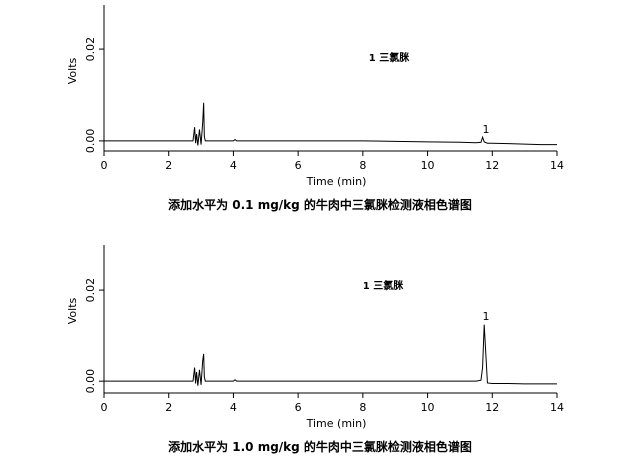  What do you see at coordinates (320, 446) in the screenshot?
I see `chart-title: 添加水平为 1.0 mg/kg 的牛肉中三氯脒检测液相色谱图` at bounding box center [320, 446].